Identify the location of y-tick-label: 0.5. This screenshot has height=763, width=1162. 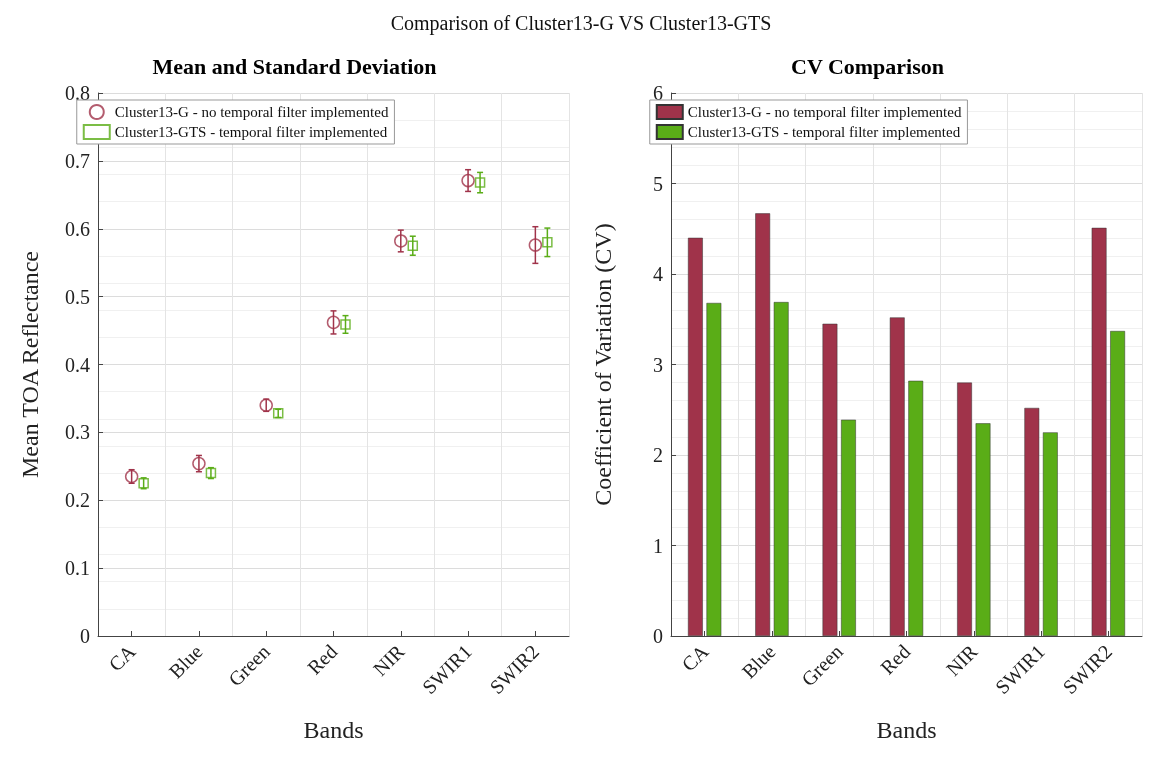
(77, 296).